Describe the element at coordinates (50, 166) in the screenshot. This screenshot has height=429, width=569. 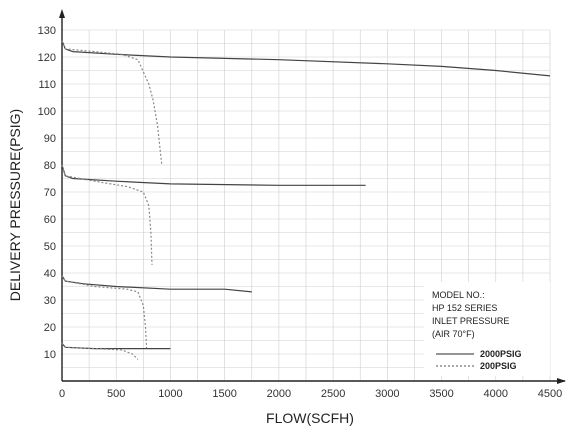
I see `y-tick-label: 80` at that location.